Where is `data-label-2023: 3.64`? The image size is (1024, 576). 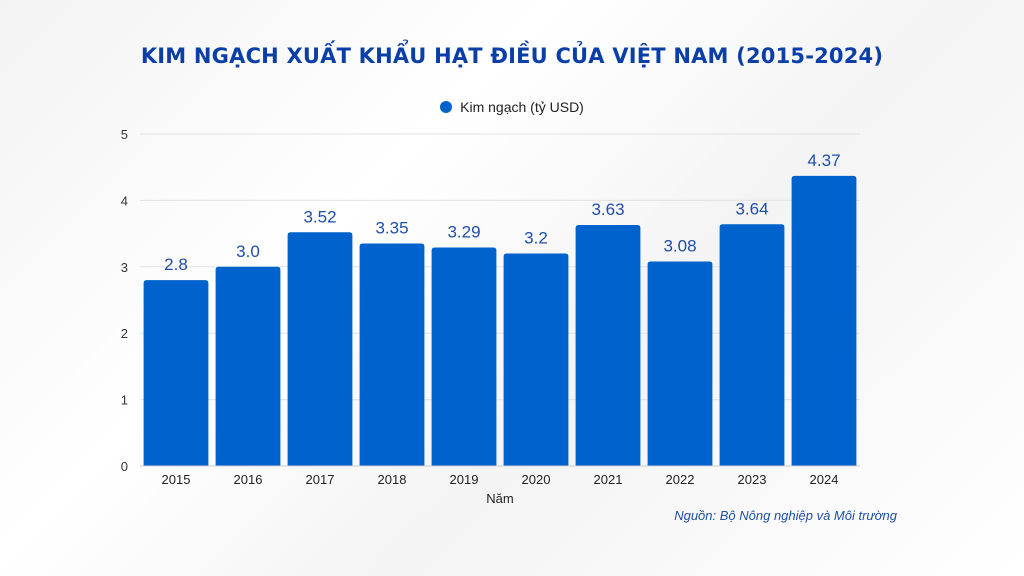
data-label-2023: 3.64 is located at coordinates (751, 208).